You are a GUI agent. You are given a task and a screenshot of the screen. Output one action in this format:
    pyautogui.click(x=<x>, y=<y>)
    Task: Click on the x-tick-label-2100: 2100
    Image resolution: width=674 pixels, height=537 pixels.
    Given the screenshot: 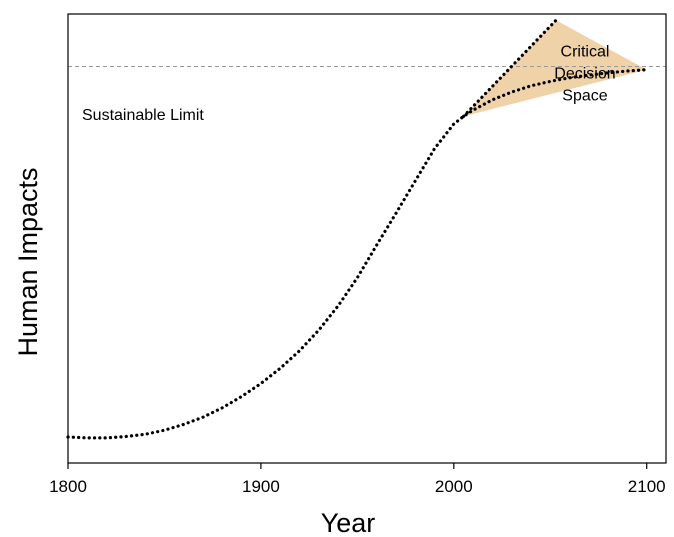 What is the action you would take?
    pyautogui.click(x=647, y=486)
    